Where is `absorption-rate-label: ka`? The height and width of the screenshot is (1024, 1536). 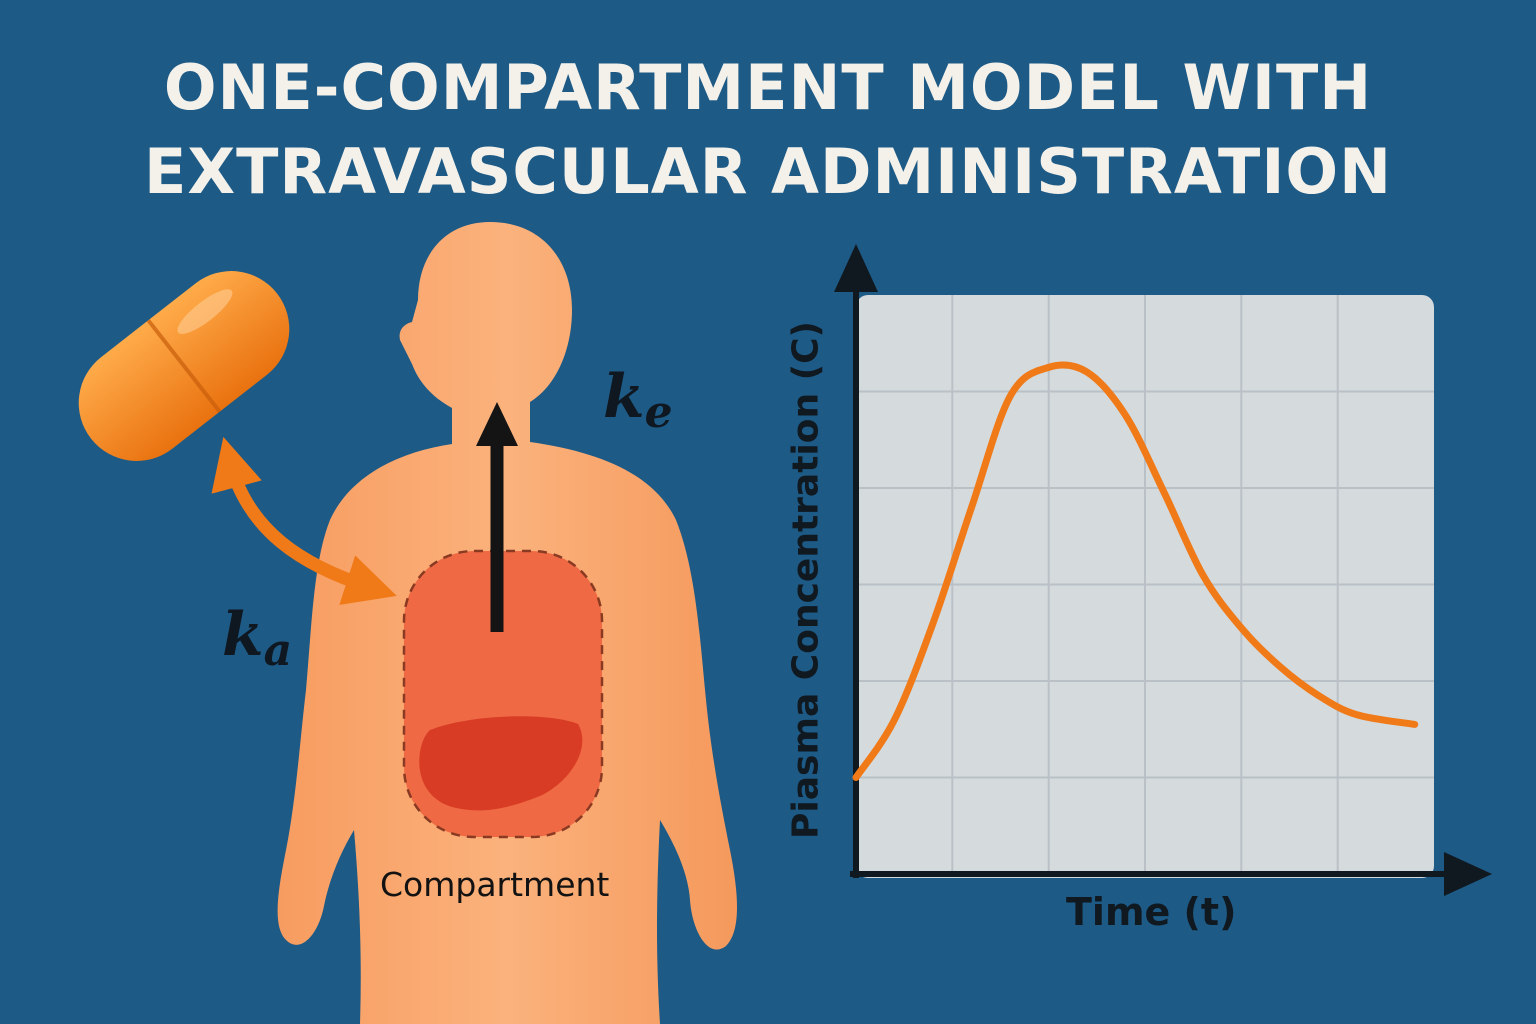
absorption-rate-label: ka is located at coordinates (257, 638).